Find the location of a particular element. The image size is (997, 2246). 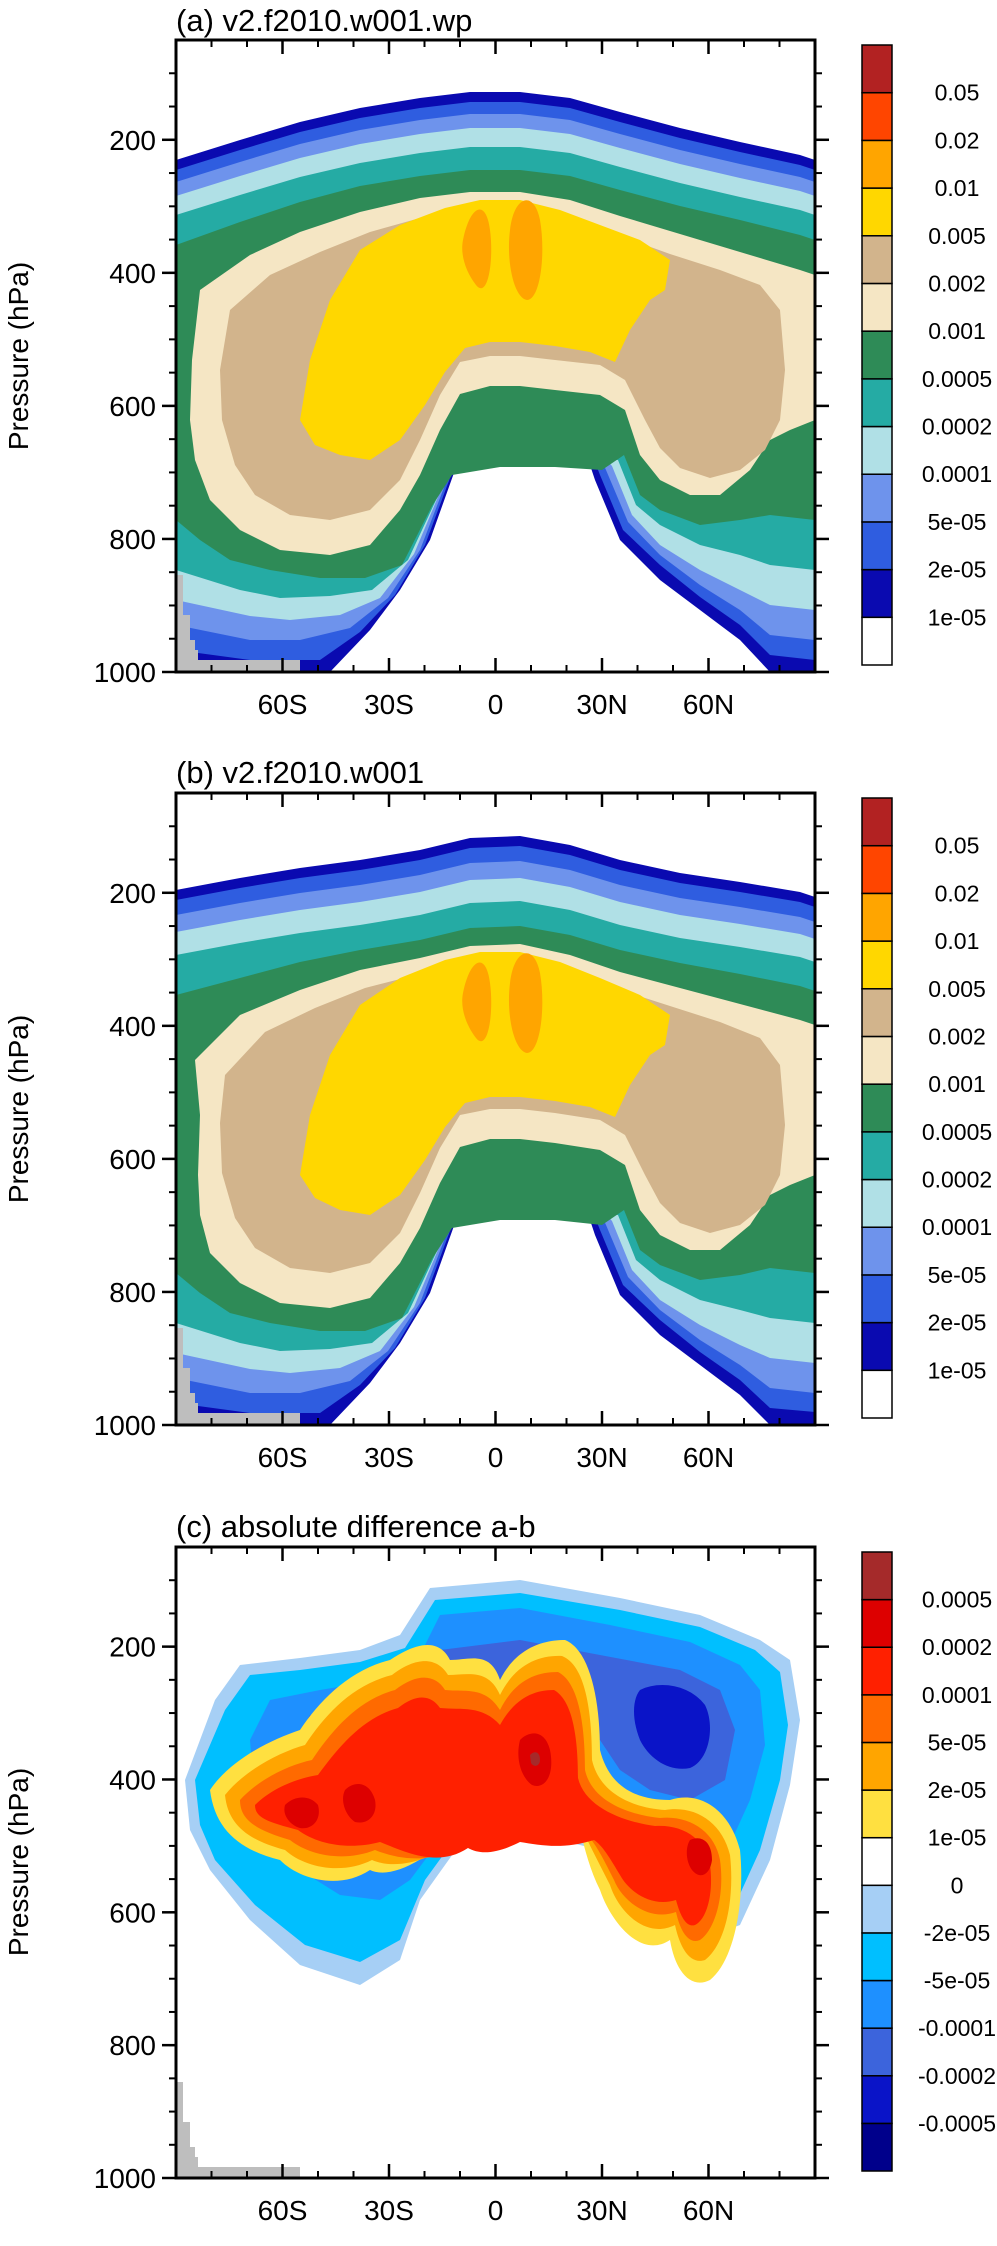

panel-b-title: (b) v2.f2010.w001 is located at coordinates (300, 772).